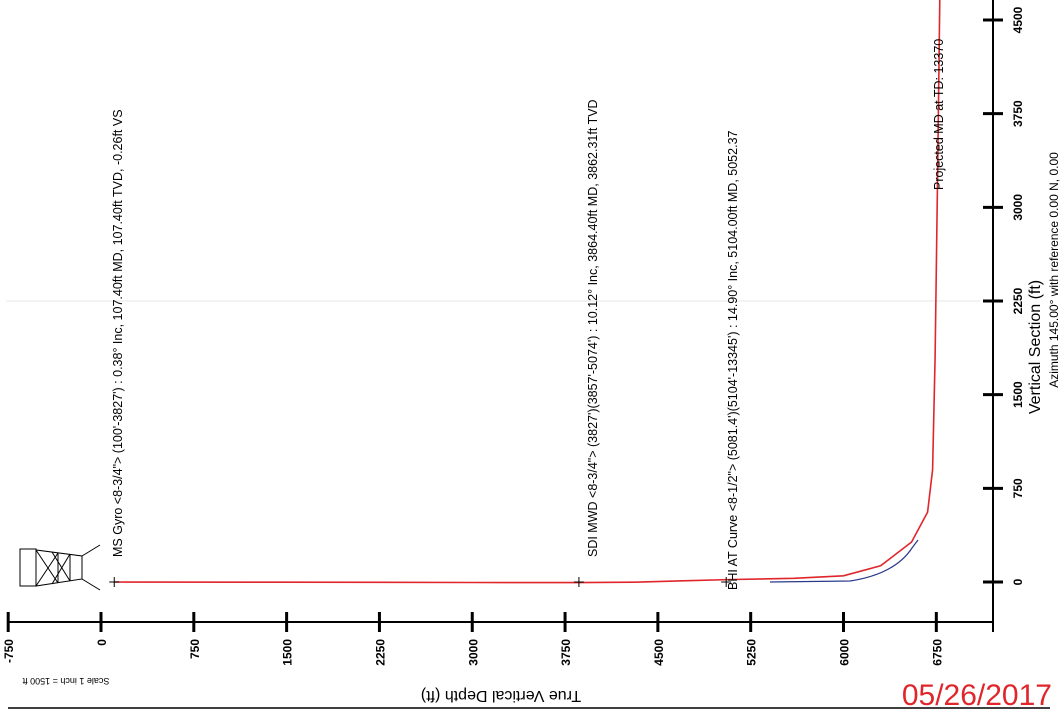 This screenshot has height=717, width=1061. What do you see at coordinates (977, 695) in the screenshot?
I see `date-stamp: 05/26/2017` at bounding box center [977, 695].